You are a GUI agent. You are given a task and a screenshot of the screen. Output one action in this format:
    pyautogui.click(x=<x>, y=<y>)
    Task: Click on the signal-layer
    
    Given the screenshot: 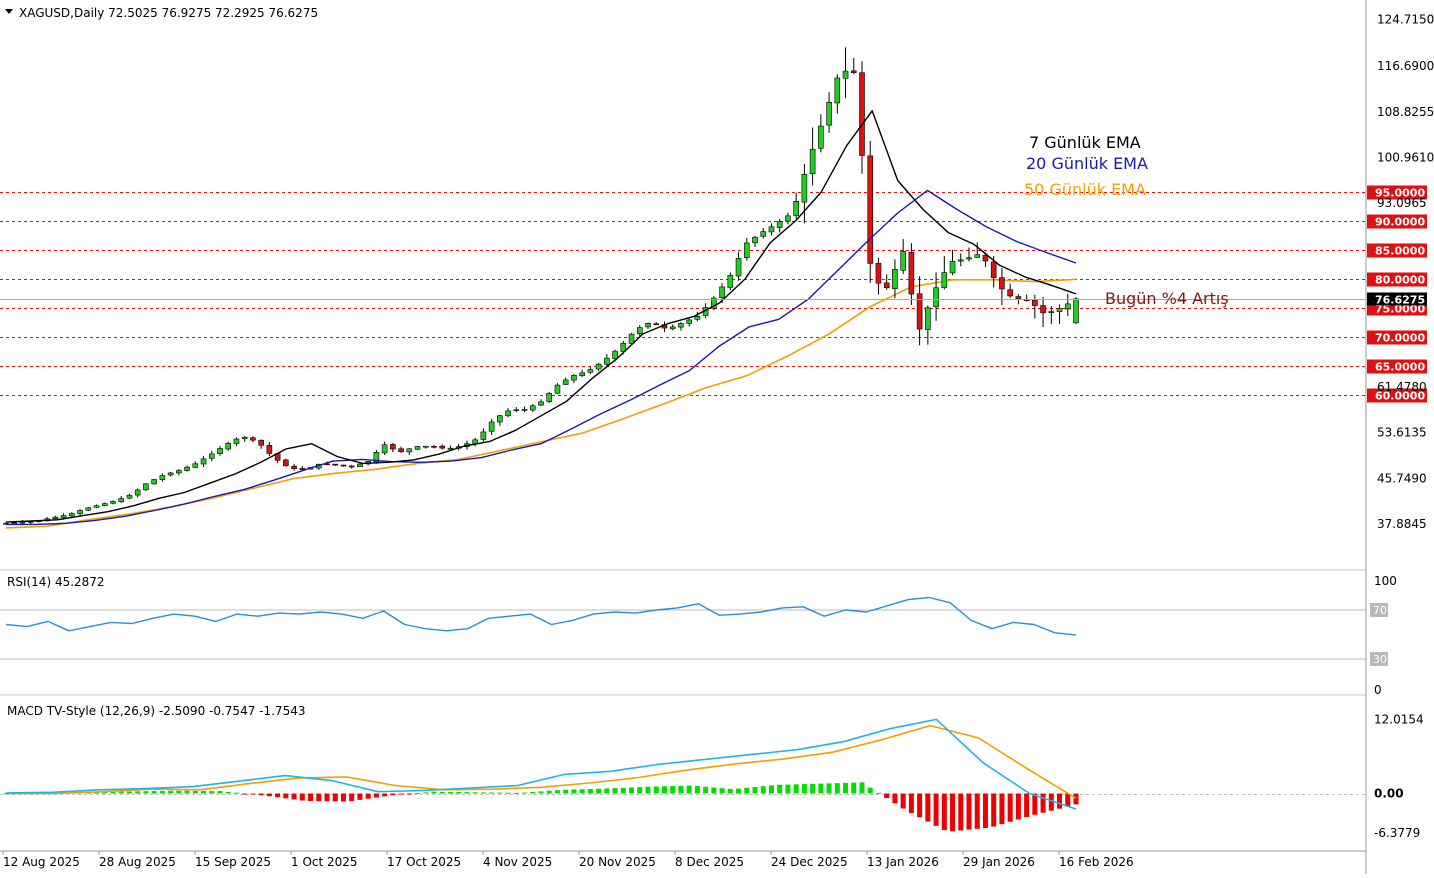 What is the action you would take?
    pyautogui.click(x=541, y=761)
    